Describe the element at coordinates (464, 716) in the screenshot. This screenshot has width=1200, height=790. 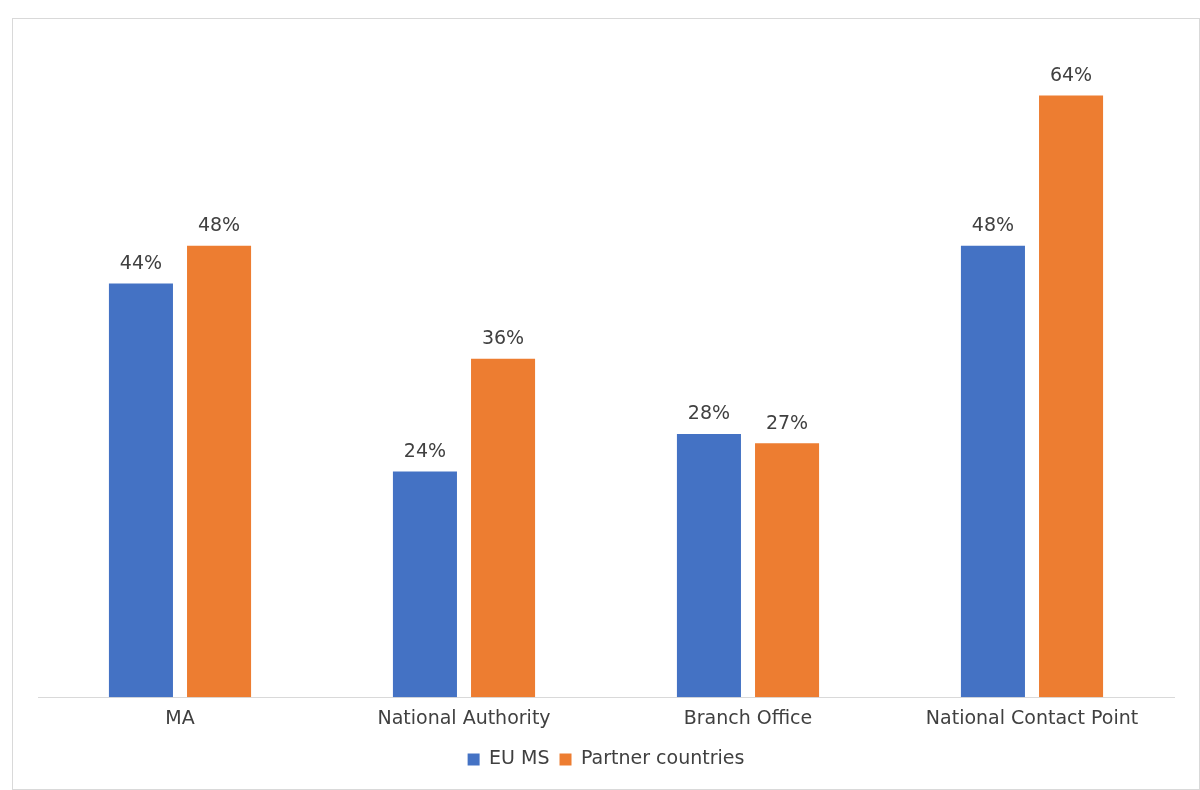
I see `x-tick-label: National Authority` at that location.